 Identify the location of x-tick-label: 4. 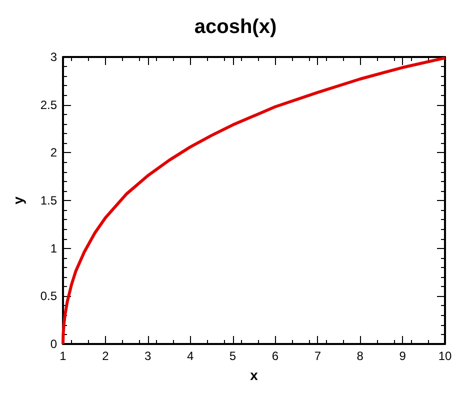
(190, 356).